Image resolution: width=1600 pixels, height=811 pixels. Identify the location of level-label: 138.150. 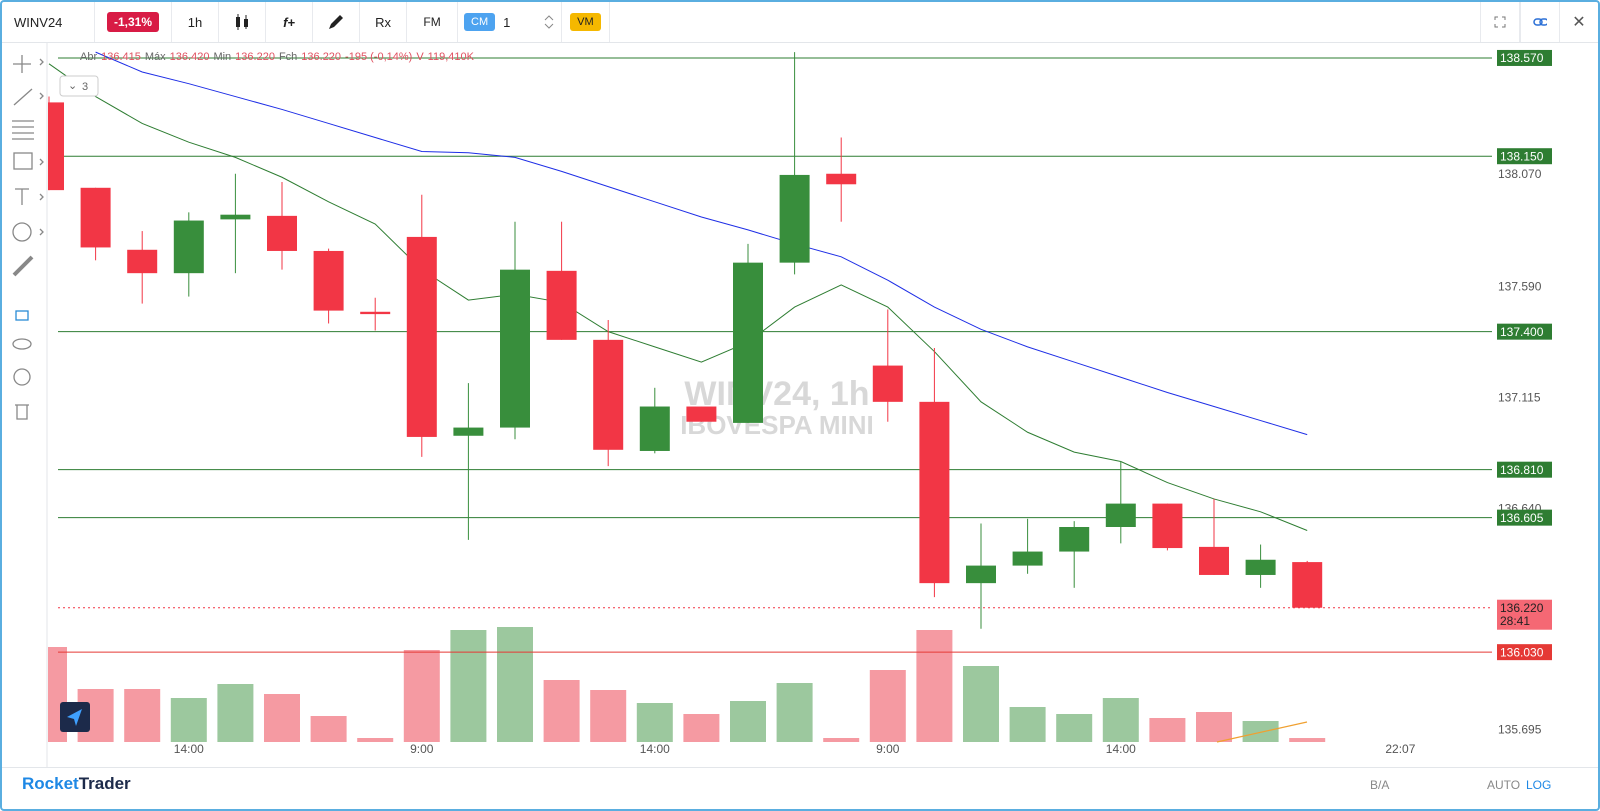
(1522, 156).